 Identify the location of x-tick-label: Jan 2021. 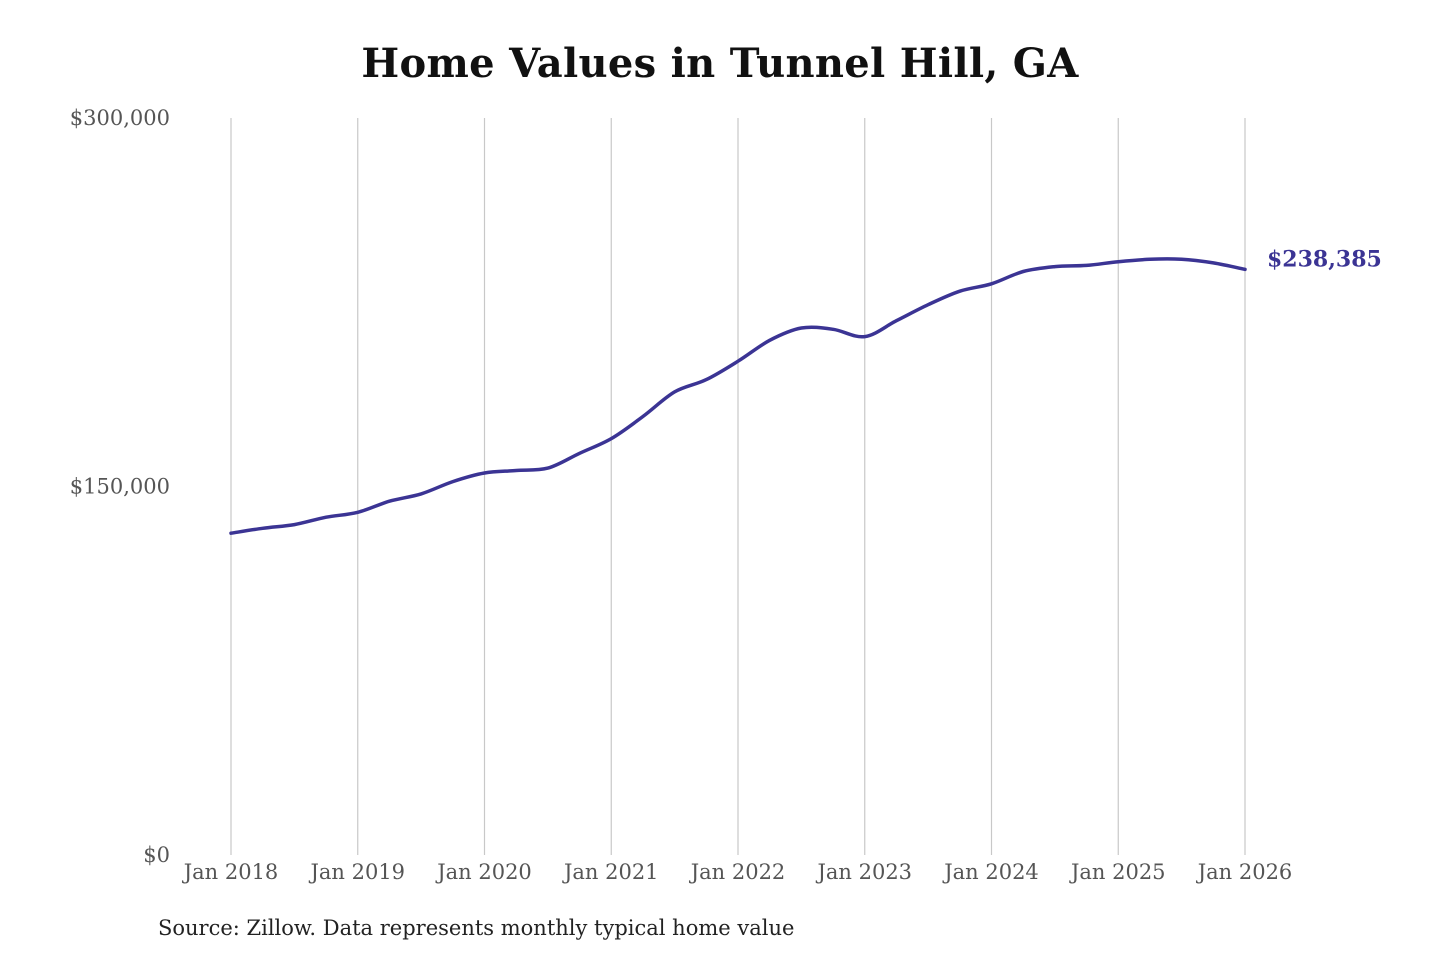
(610, 872).